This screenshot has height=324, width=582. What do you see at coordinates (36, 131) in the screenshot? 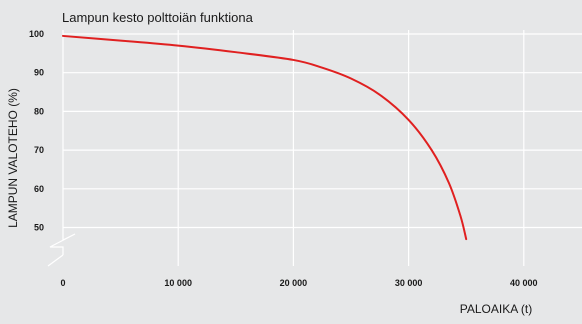
I see `y-ticks: 50 60 70 80 90 100` at bounding box center [36, 131].